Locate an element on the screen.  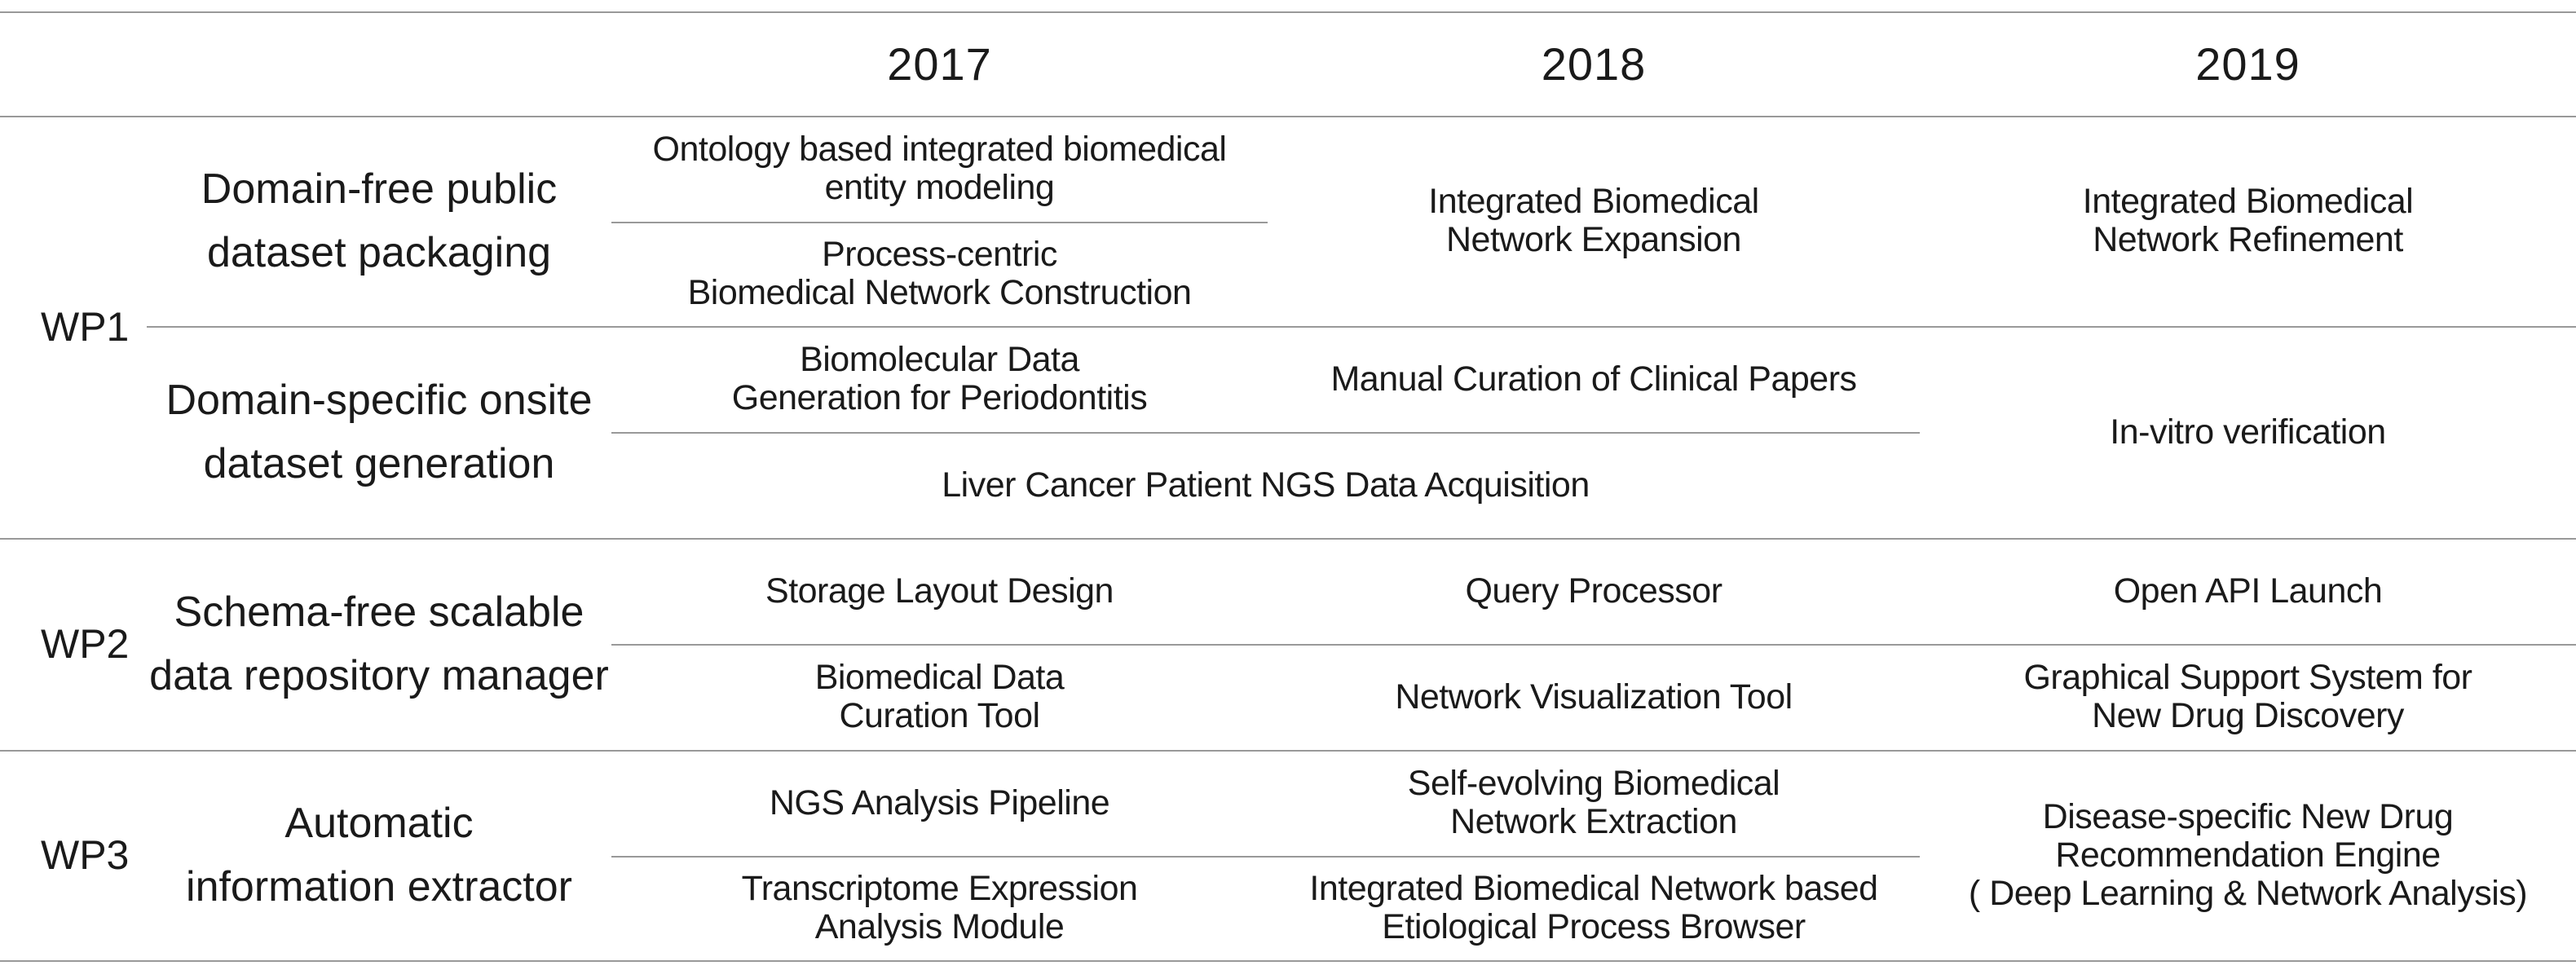
task-network-expansion: Integrated Biomedical Network Expansion is located at coordinates (1593, 220).